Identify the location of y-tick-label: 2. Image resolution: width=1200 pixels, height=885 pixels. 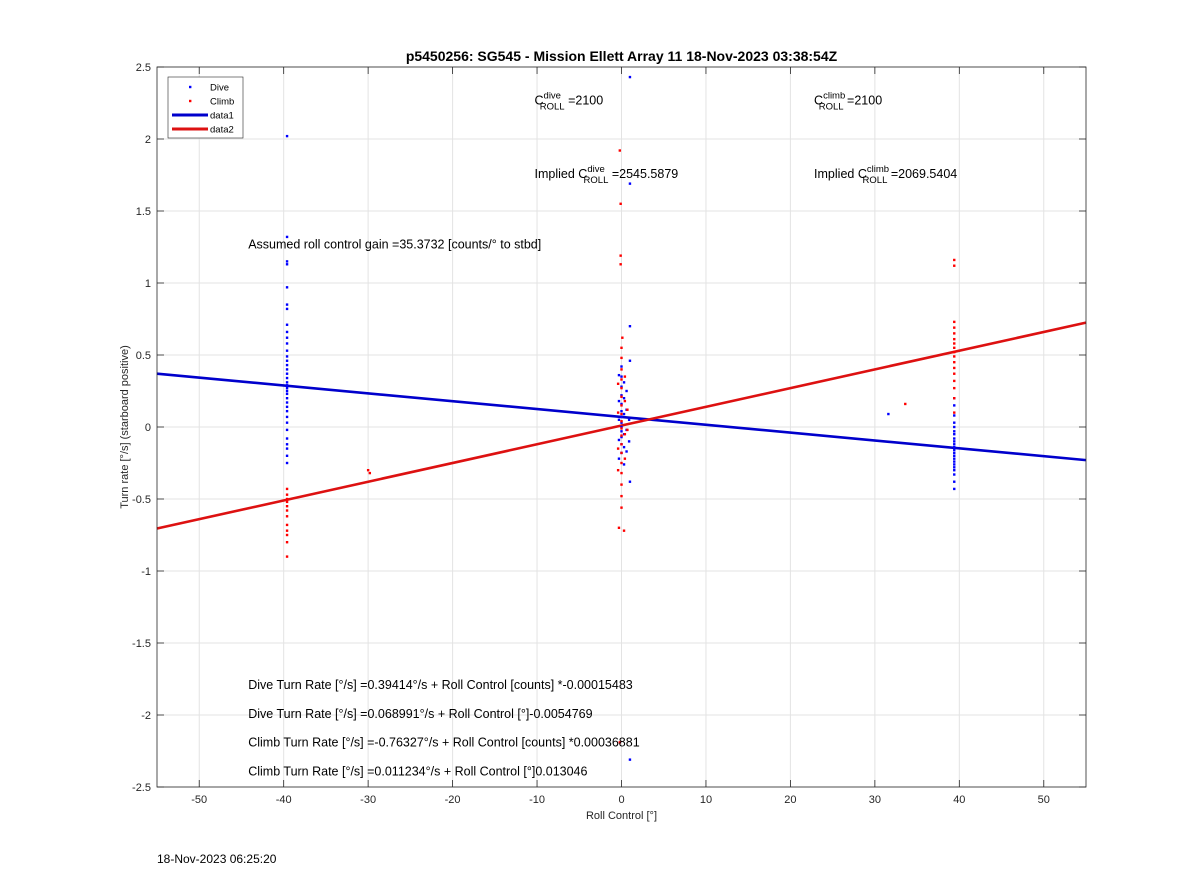
(148, 140).